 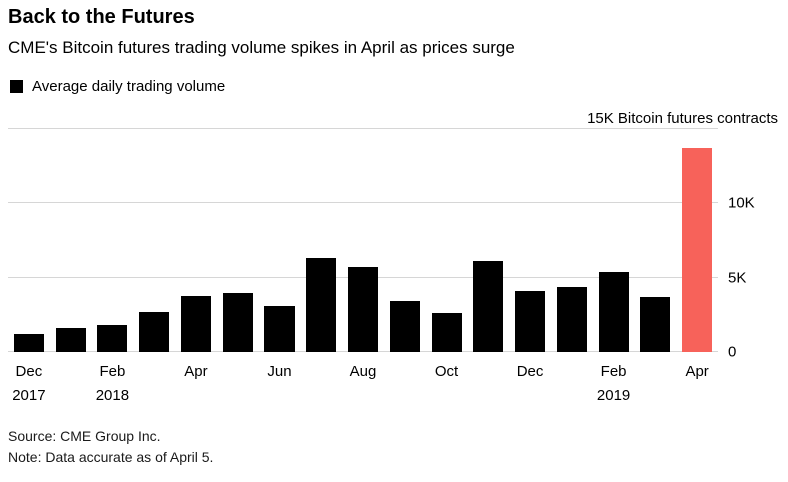 I want to click on source-note: Source: CME Group Inc., so click(x=84, y=436).